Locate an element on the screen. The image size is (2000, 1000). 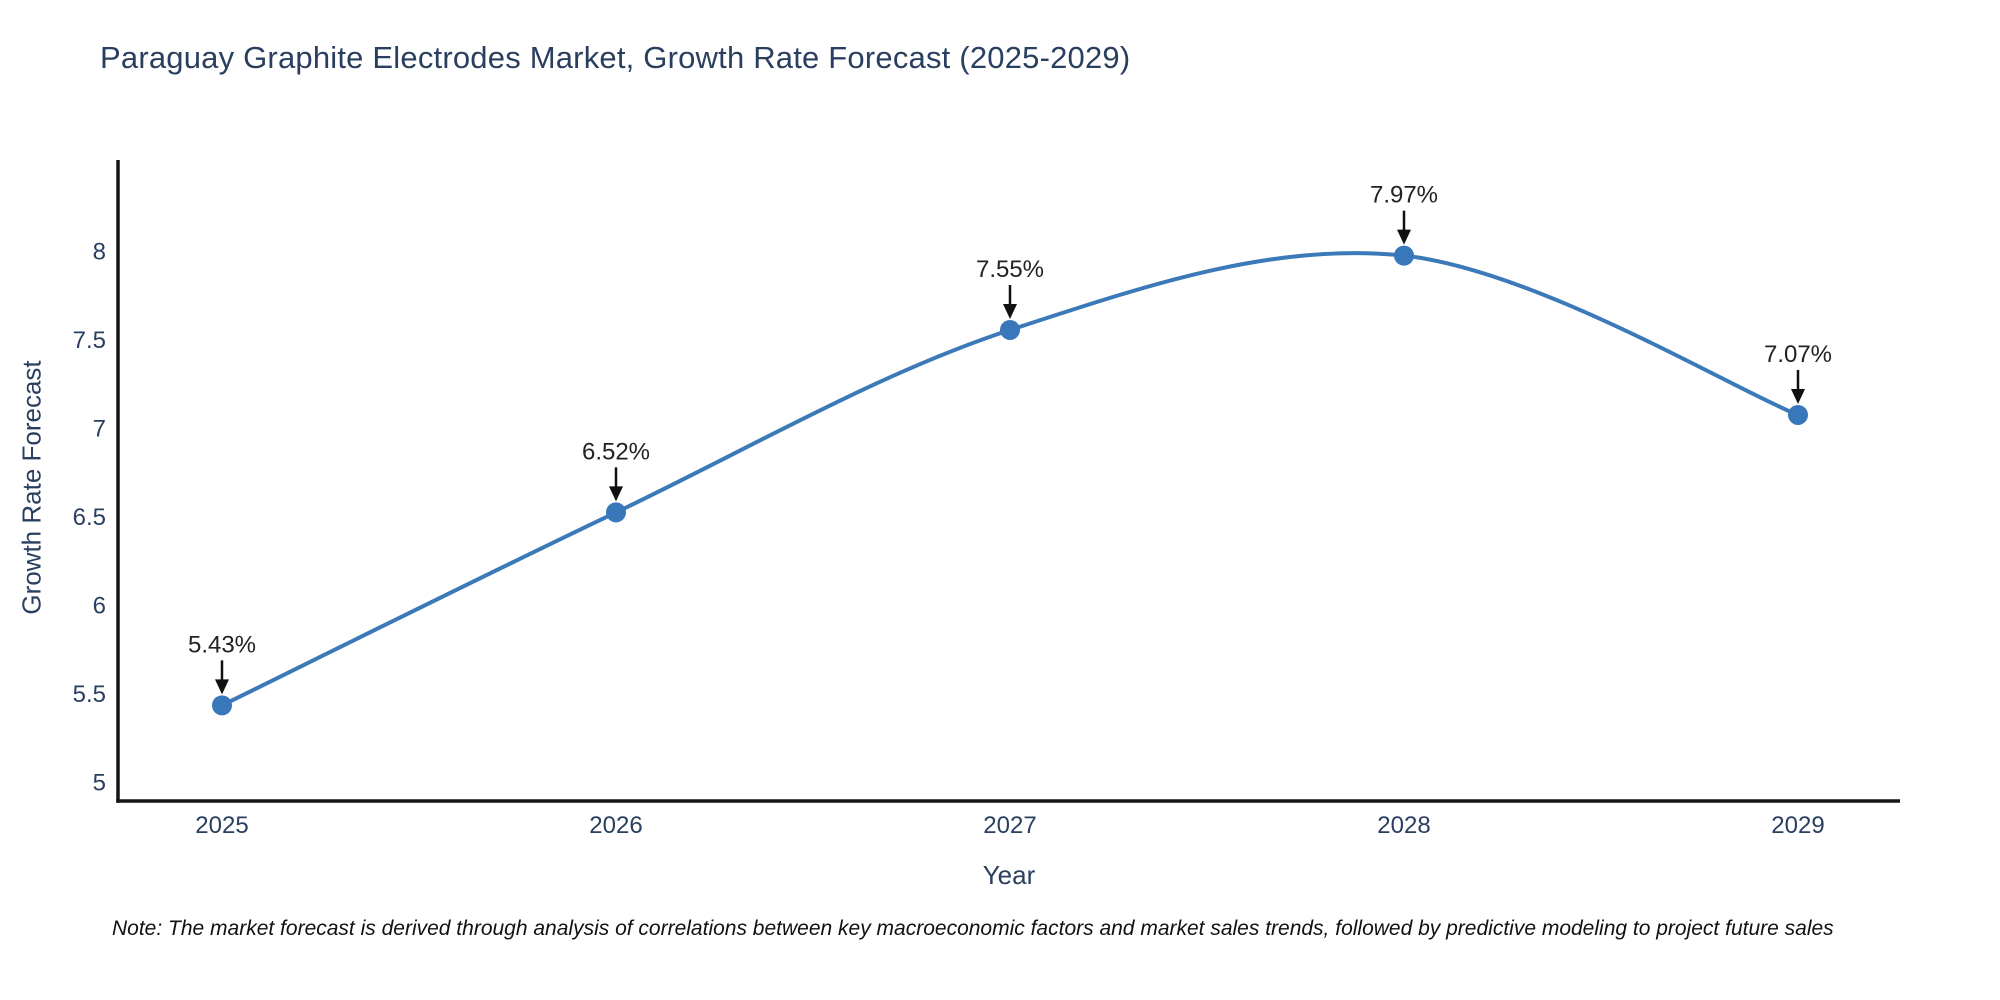
data-point-2025 is located at coordinates (222, 705).